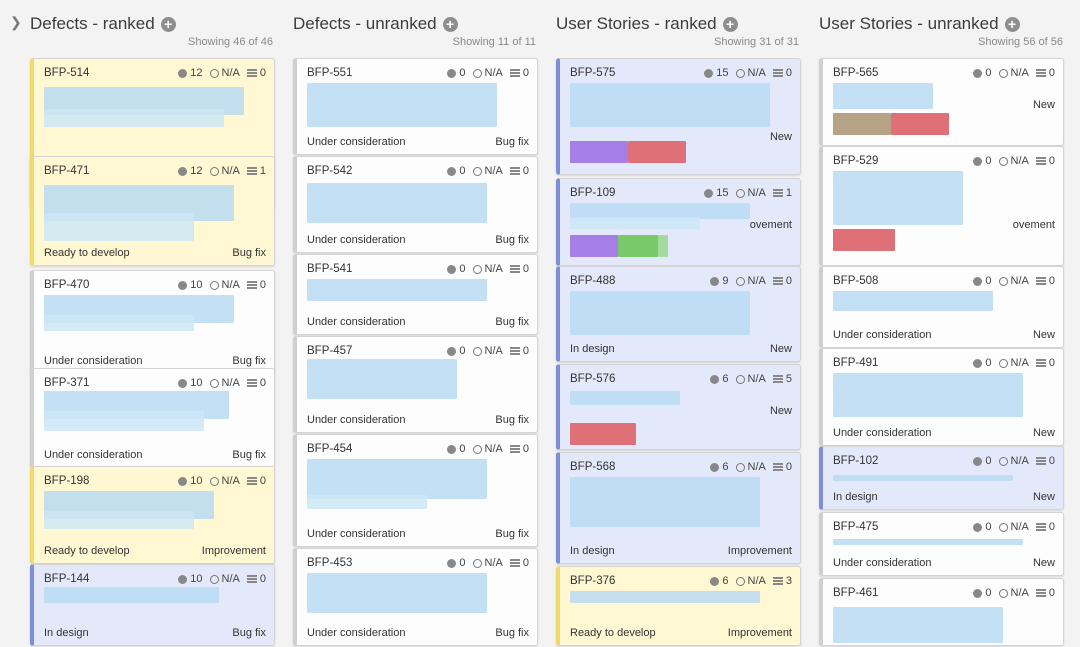 The height and width of the screenshot is (647, 1080). I want to click on card-id: BFP-568, so click(593, 467).